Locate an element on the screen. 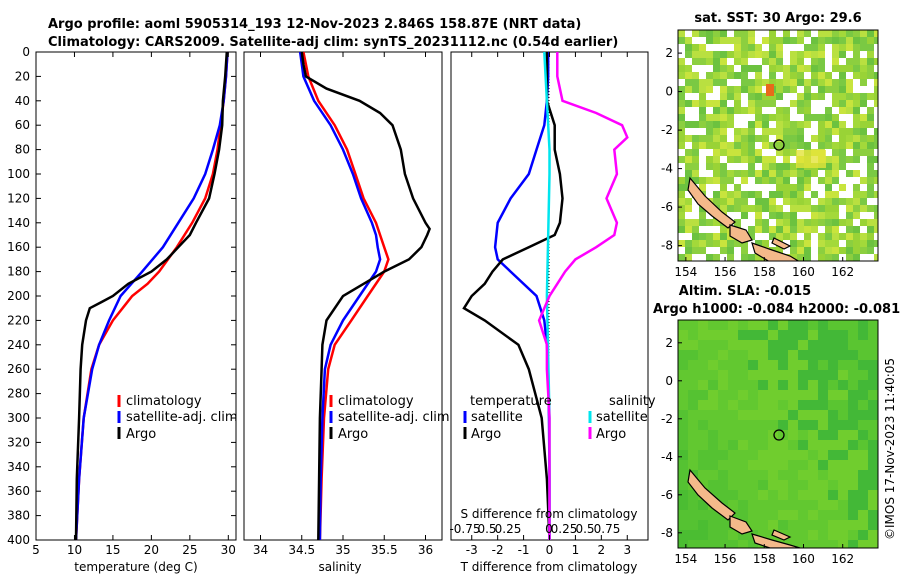 The image size is (900, 584). x-tick-label: 20 is located at coordinates (151, 550).